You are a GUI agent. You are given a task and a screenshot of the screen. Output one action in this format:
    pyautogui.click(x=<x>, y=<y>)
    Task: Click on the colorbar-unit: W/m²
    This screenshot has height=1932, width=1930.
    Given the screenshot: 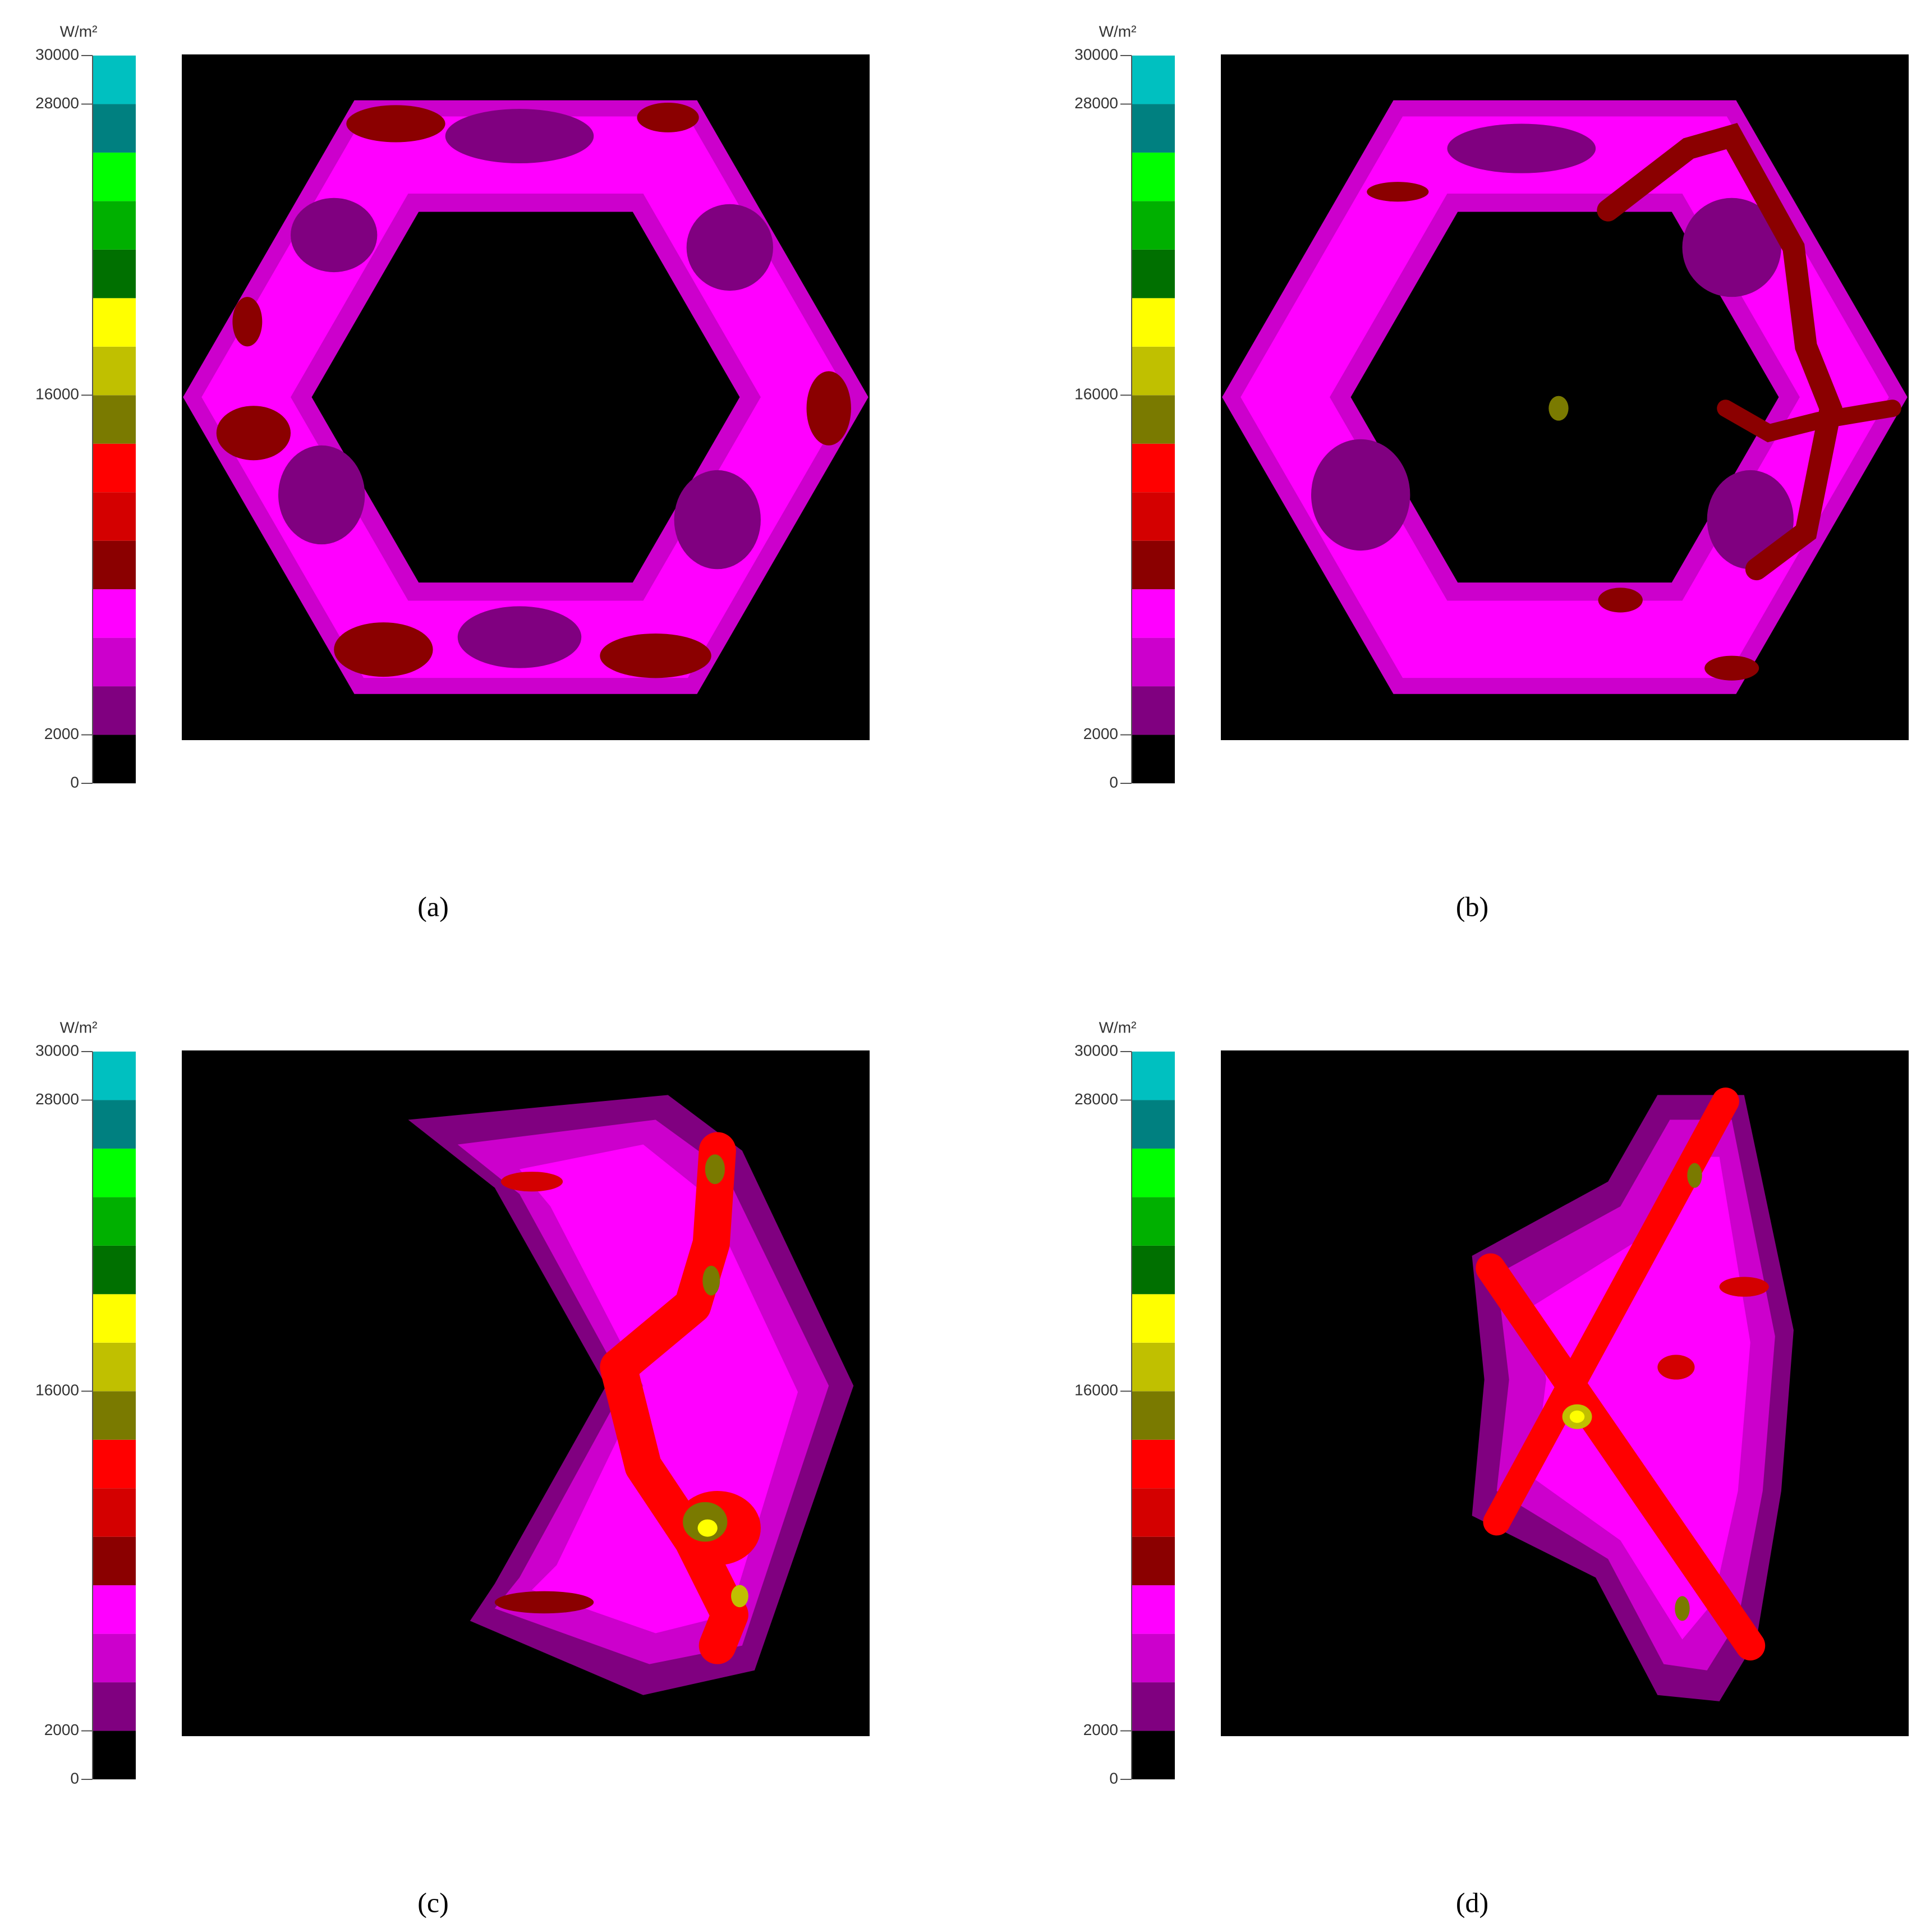 What is the action you would take?
    pyautogui.click(x=1118, y=31)
    